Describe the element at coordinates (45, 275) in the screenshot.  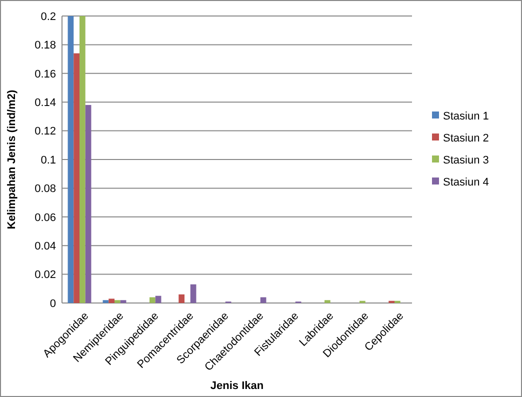
I see `y-tick-label: 0.02` at that location.